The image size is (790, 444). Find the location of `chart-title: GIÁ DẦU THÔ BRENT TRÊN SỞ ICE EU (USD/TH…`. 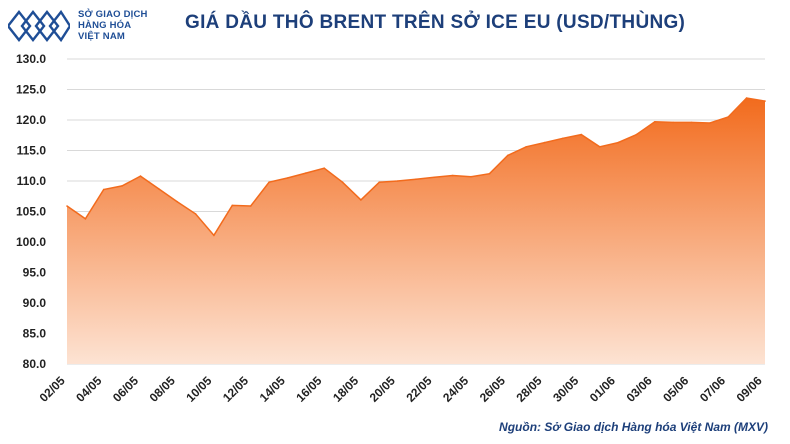

chart-title: GIÁ DẦU THÔ BRENT TRÊN SỞ ICE EU (USD/TH… is located at coordinates (435, 22).